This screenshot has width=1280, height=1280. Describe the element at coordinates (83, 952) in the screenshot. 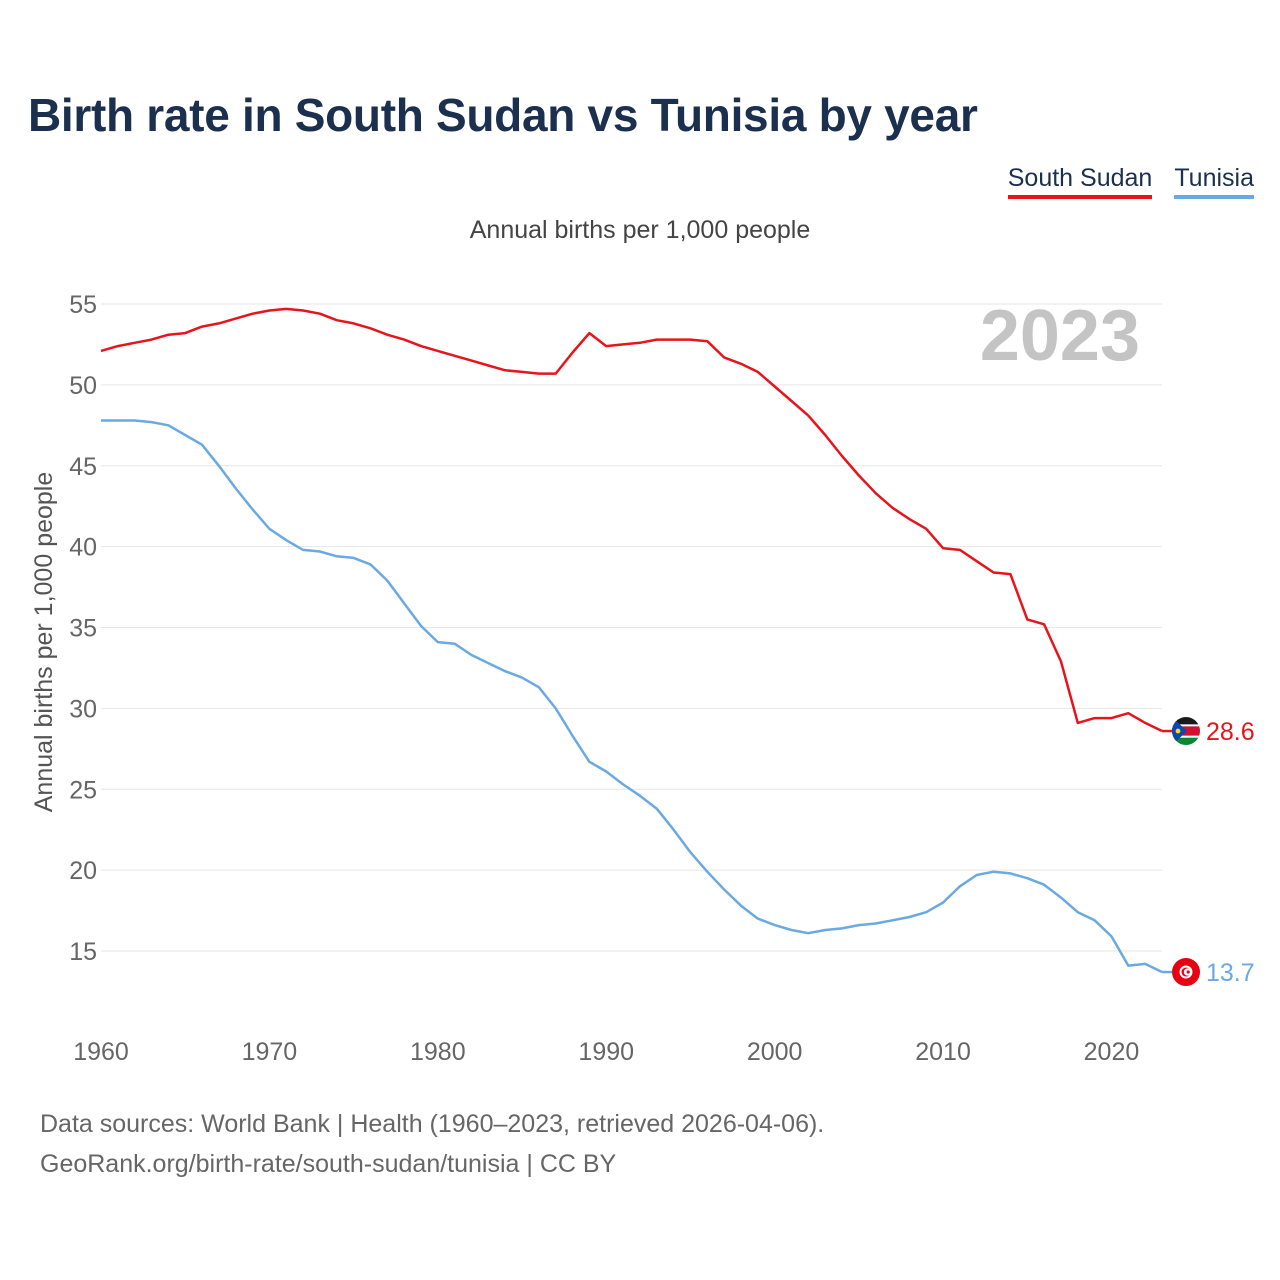

I see `y-tick-label: 15` at that location.